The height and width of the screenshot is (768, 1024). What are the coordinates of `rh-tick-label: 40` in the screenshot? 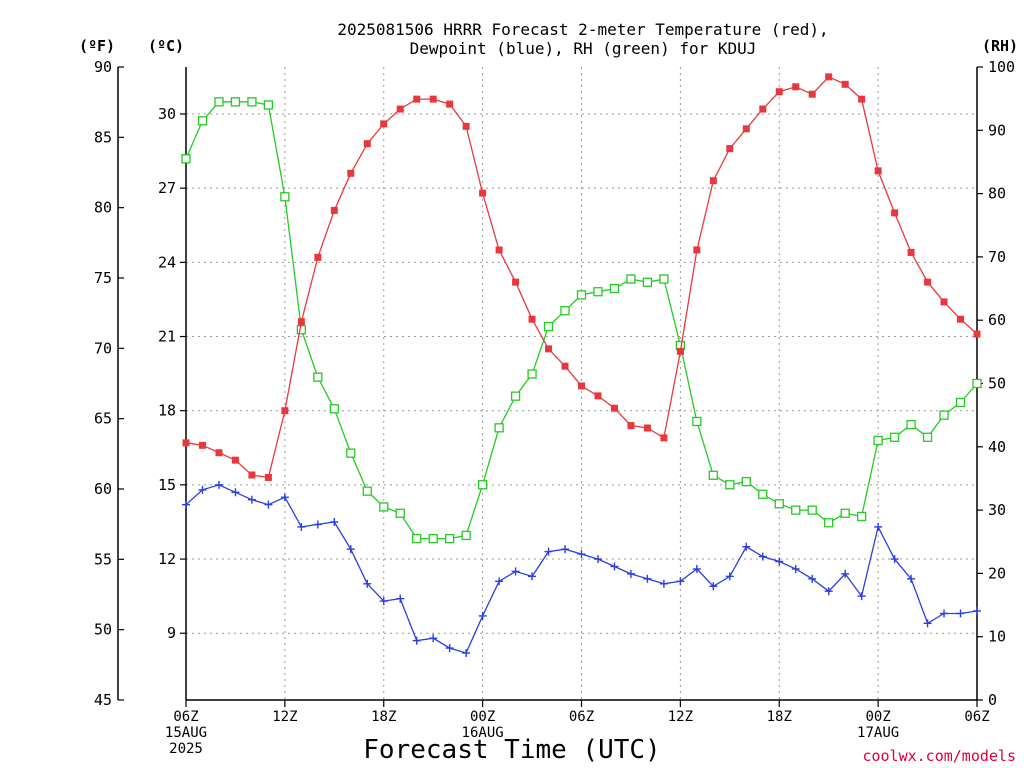 It's located at (997, 447).